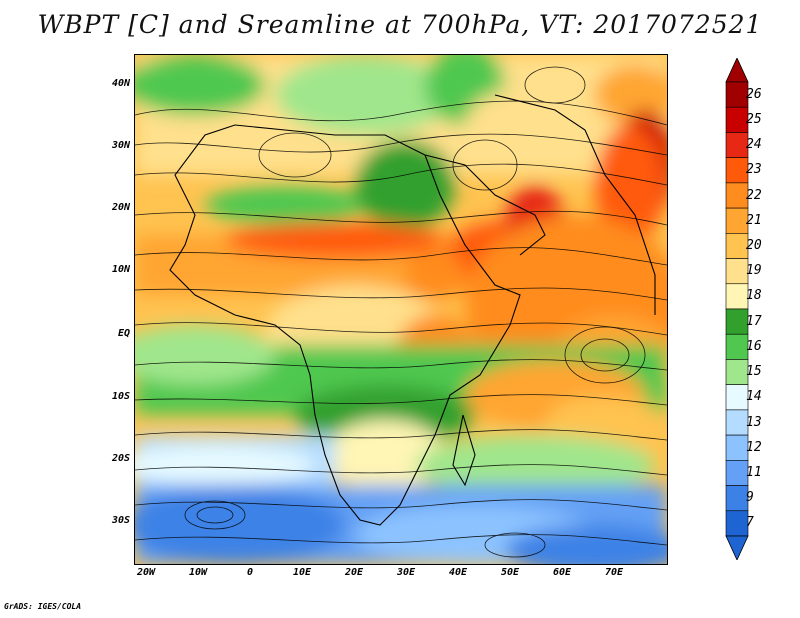 Image resolution: width=800 pixels, height=618 pixels. I want to click on colorbar-label: 20, so click(754, 245).